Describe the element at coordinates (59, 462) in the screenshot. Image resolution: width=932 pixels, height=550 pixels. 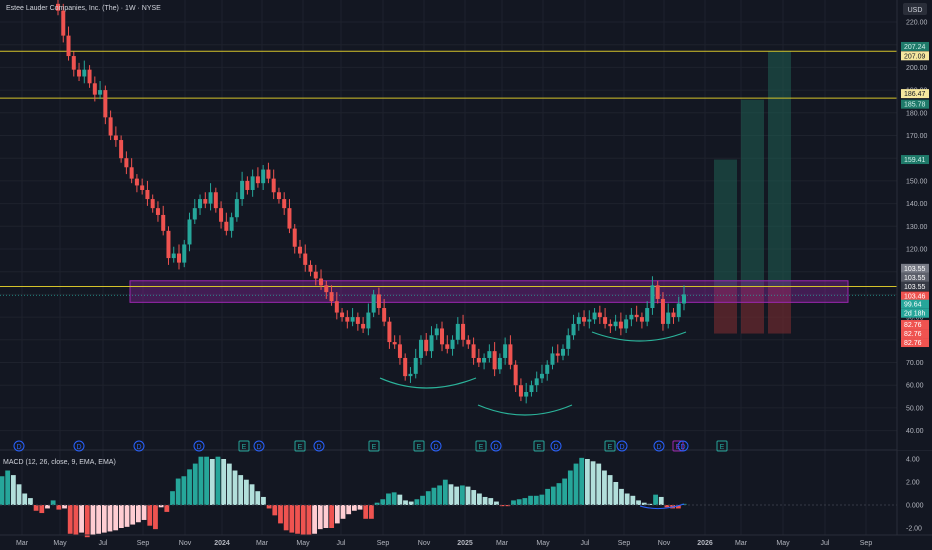
I see `macd-label: MACD (12, 26, close, 9, EMA, EMA)` at that location.